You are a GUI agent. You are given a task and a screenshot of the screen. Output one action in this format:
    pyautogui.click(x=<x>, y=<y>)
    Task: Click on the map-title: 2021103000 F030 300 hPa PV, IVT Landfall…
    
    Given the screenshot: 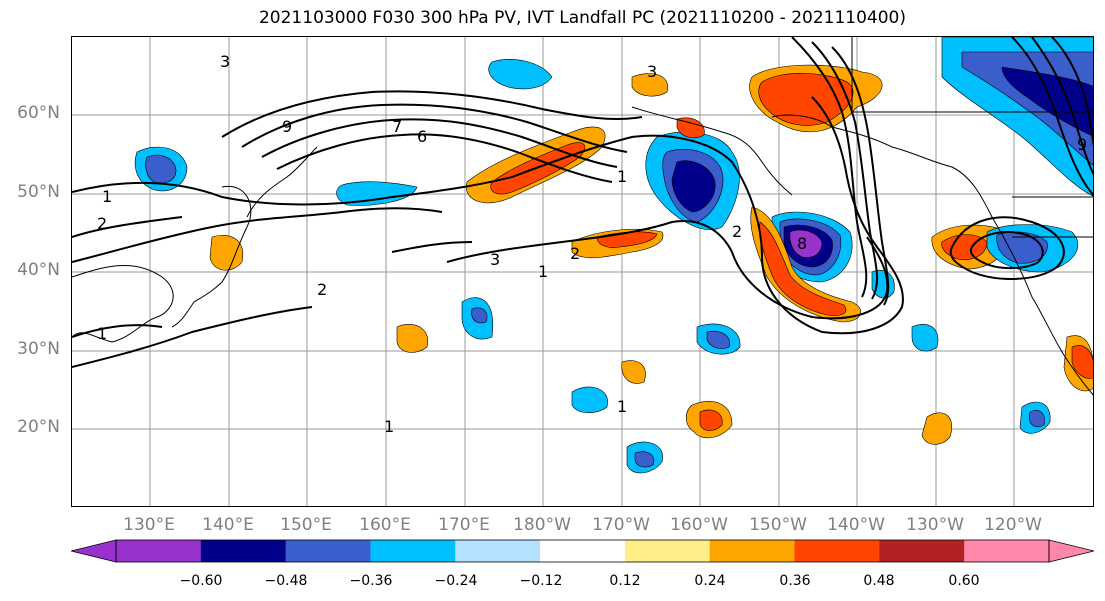 What is the action you would take?
    pyautogui.click(x=582, y=18)
    